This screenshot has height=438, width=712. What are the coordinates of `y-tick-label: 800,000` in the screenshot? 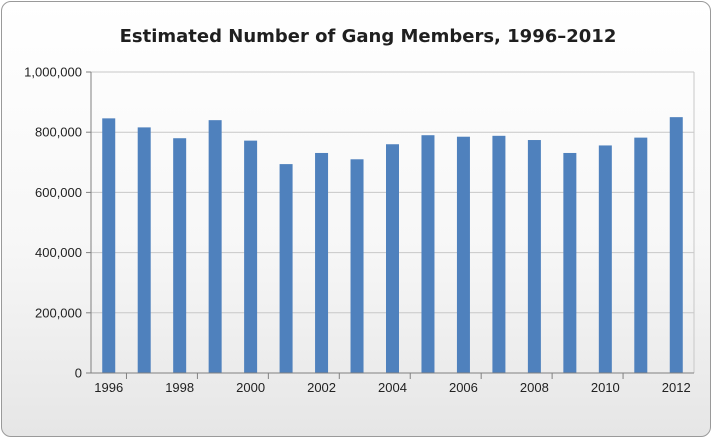 It's located at (58, 132).